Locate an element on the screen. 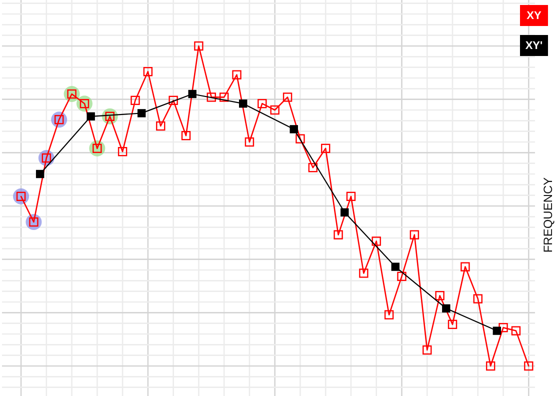 Image resolution: width=558 pixels, height=396 pixels. text: XY' is located at coordinates (534, 46).